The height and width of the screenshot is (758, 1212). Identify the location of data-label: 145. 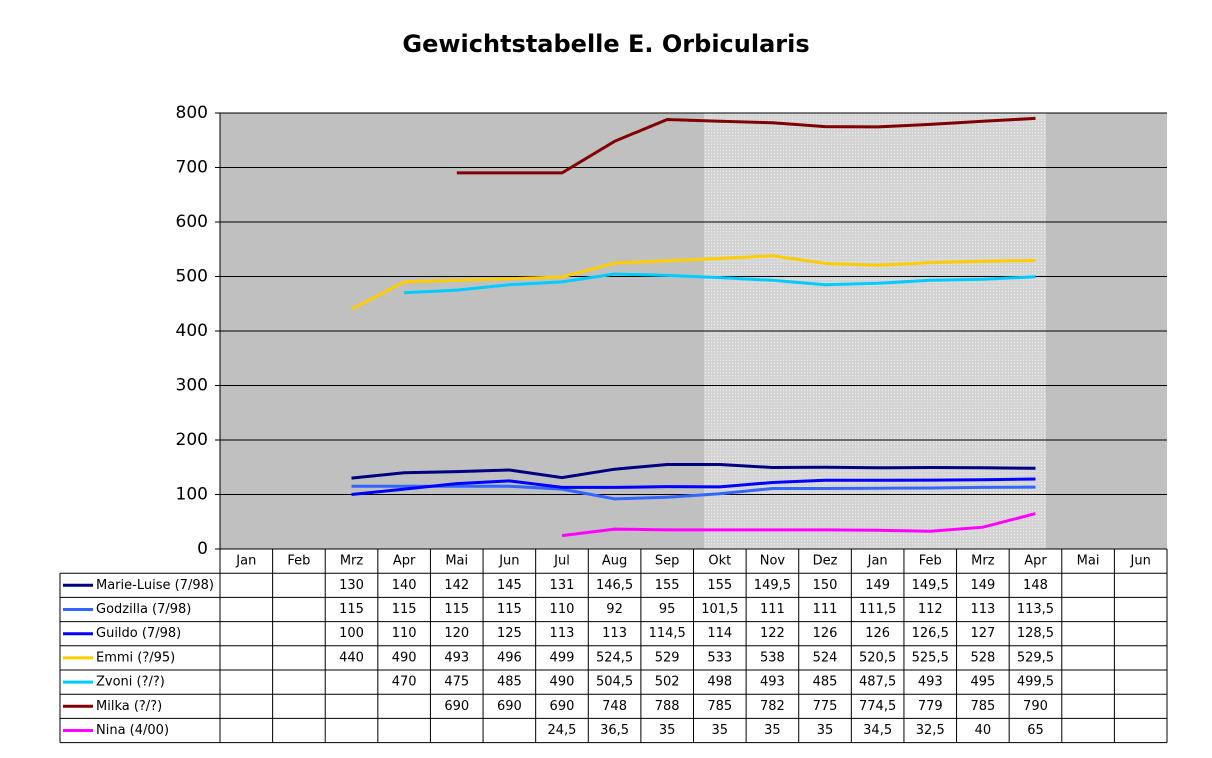
(509, 585).